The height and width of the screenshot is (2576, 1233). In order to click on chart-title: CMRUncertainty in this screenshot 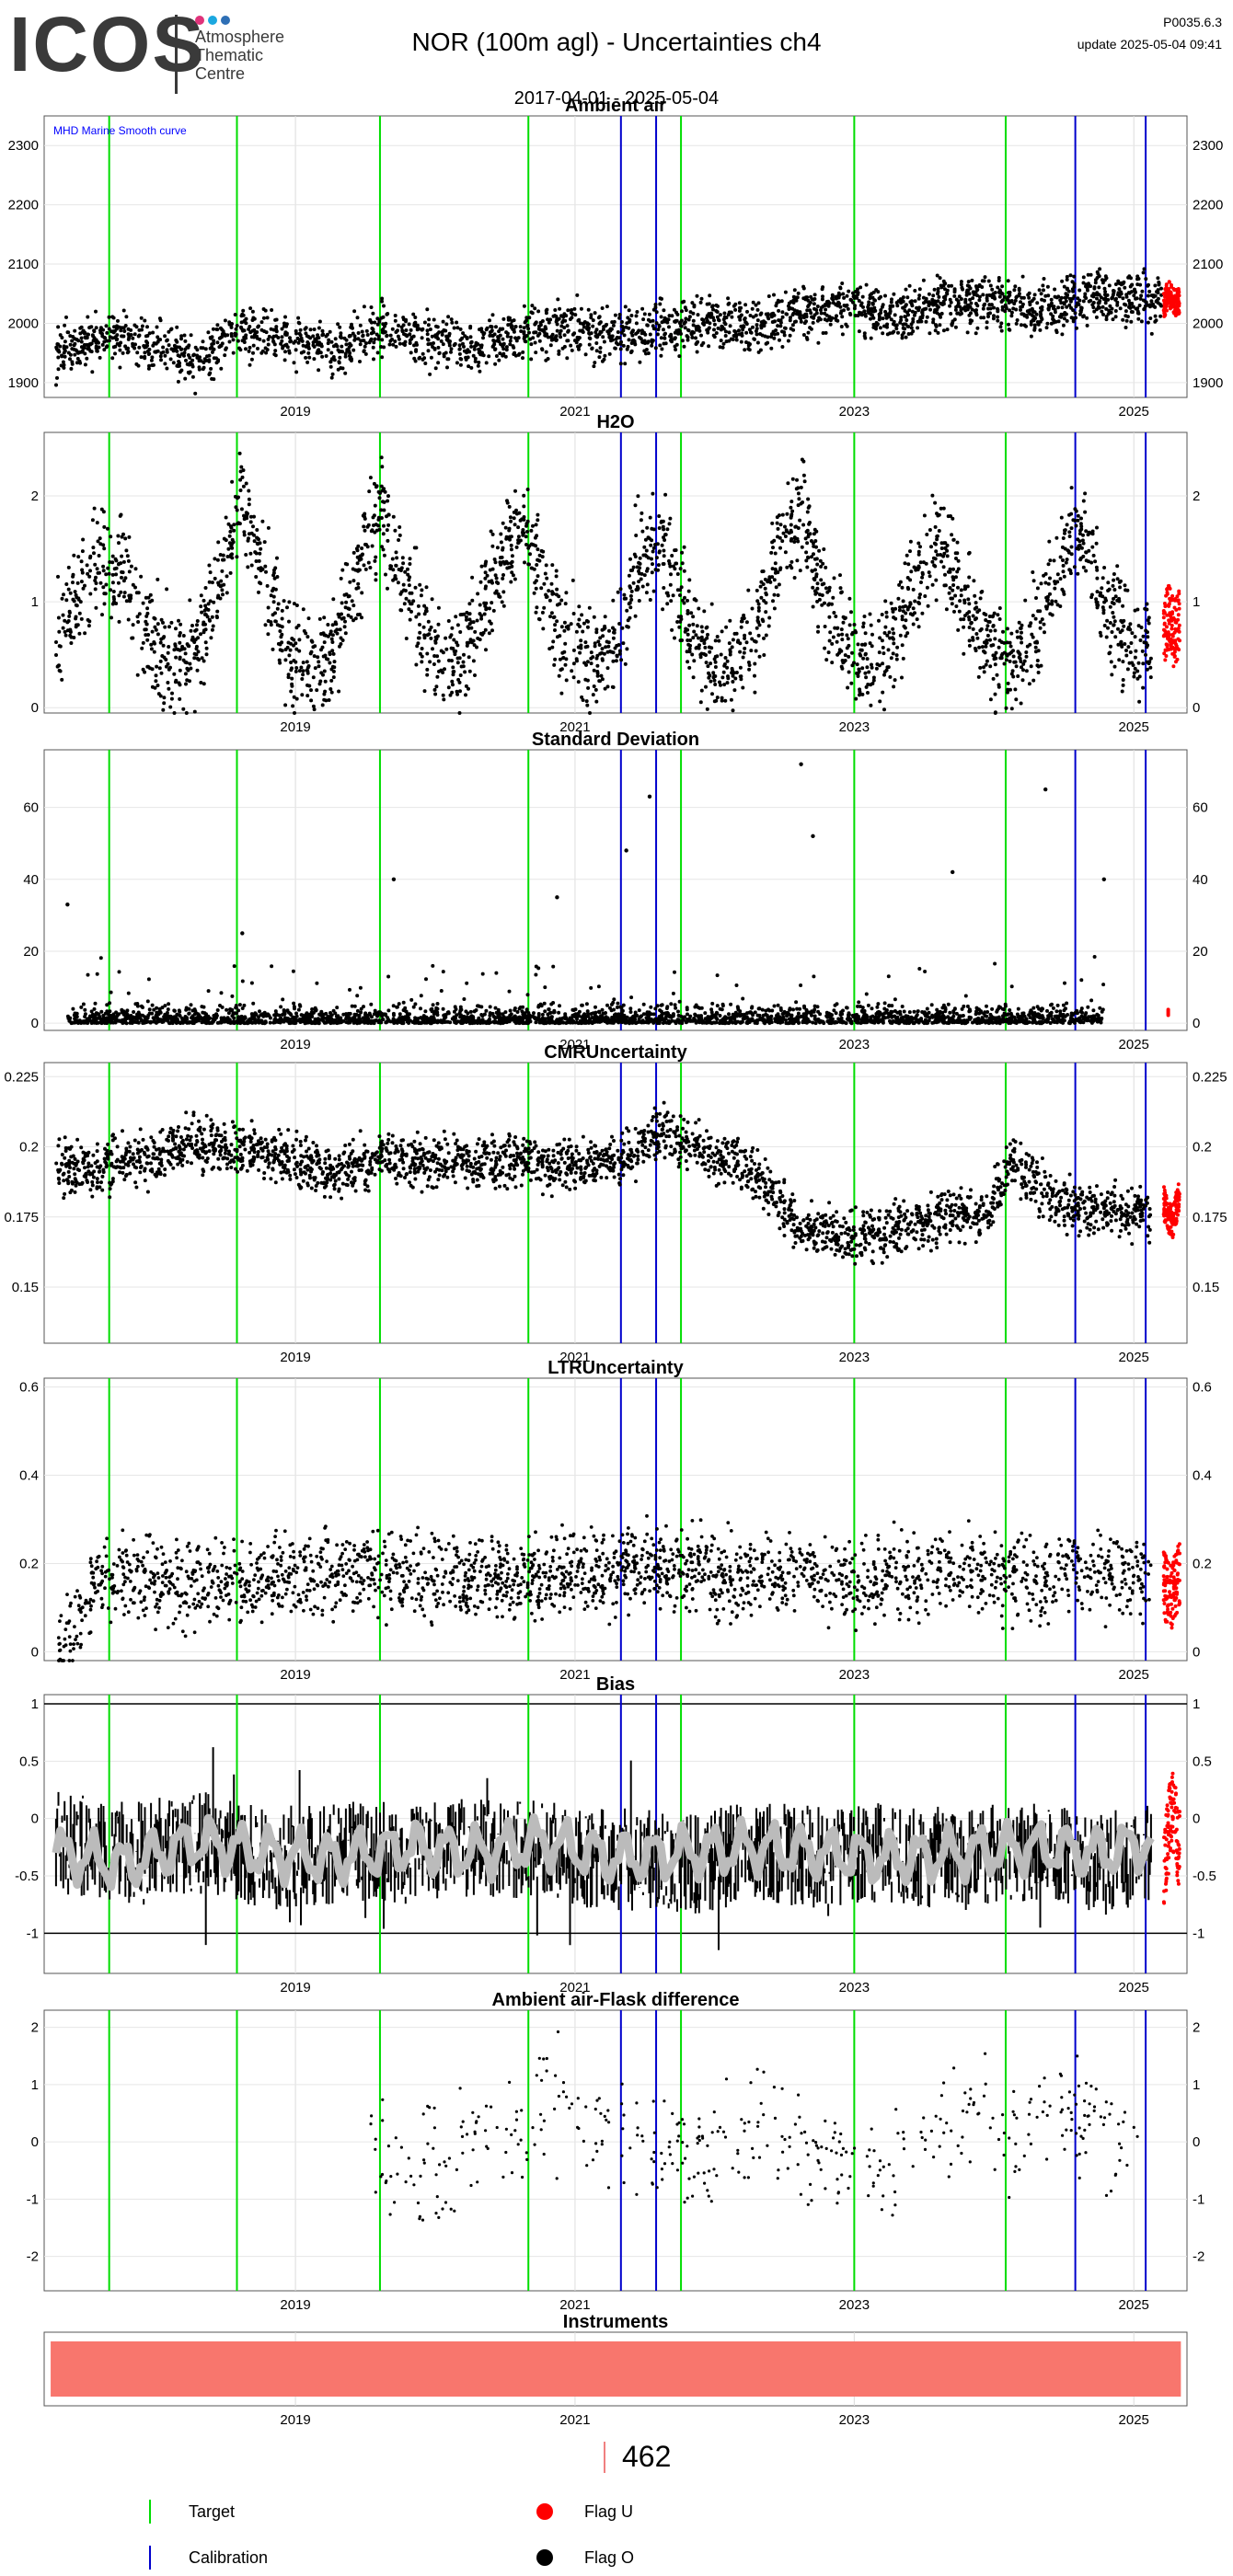, I will do `click(615, 1052)`.